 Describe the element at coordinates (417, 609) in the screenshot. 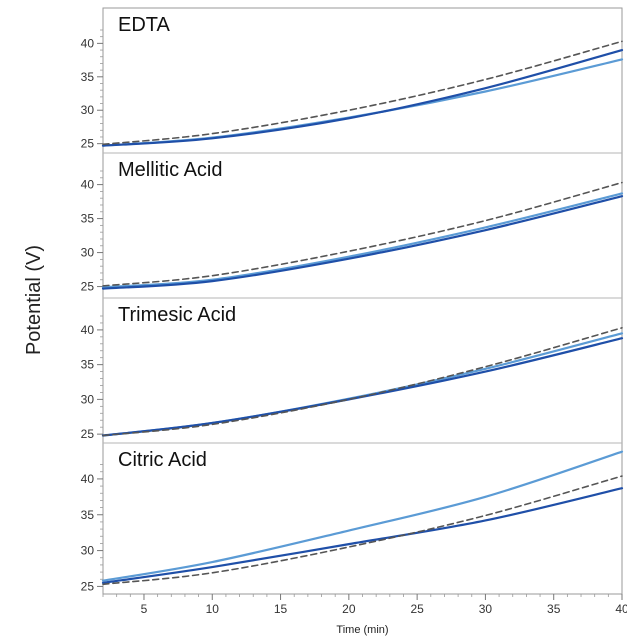

I see `x-tick-label: 25` at that location.